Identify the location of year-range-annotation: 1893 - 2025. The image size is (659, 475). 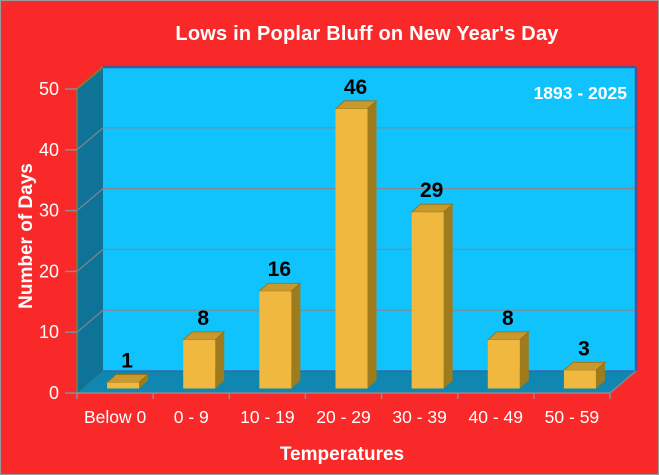
(580, 93).